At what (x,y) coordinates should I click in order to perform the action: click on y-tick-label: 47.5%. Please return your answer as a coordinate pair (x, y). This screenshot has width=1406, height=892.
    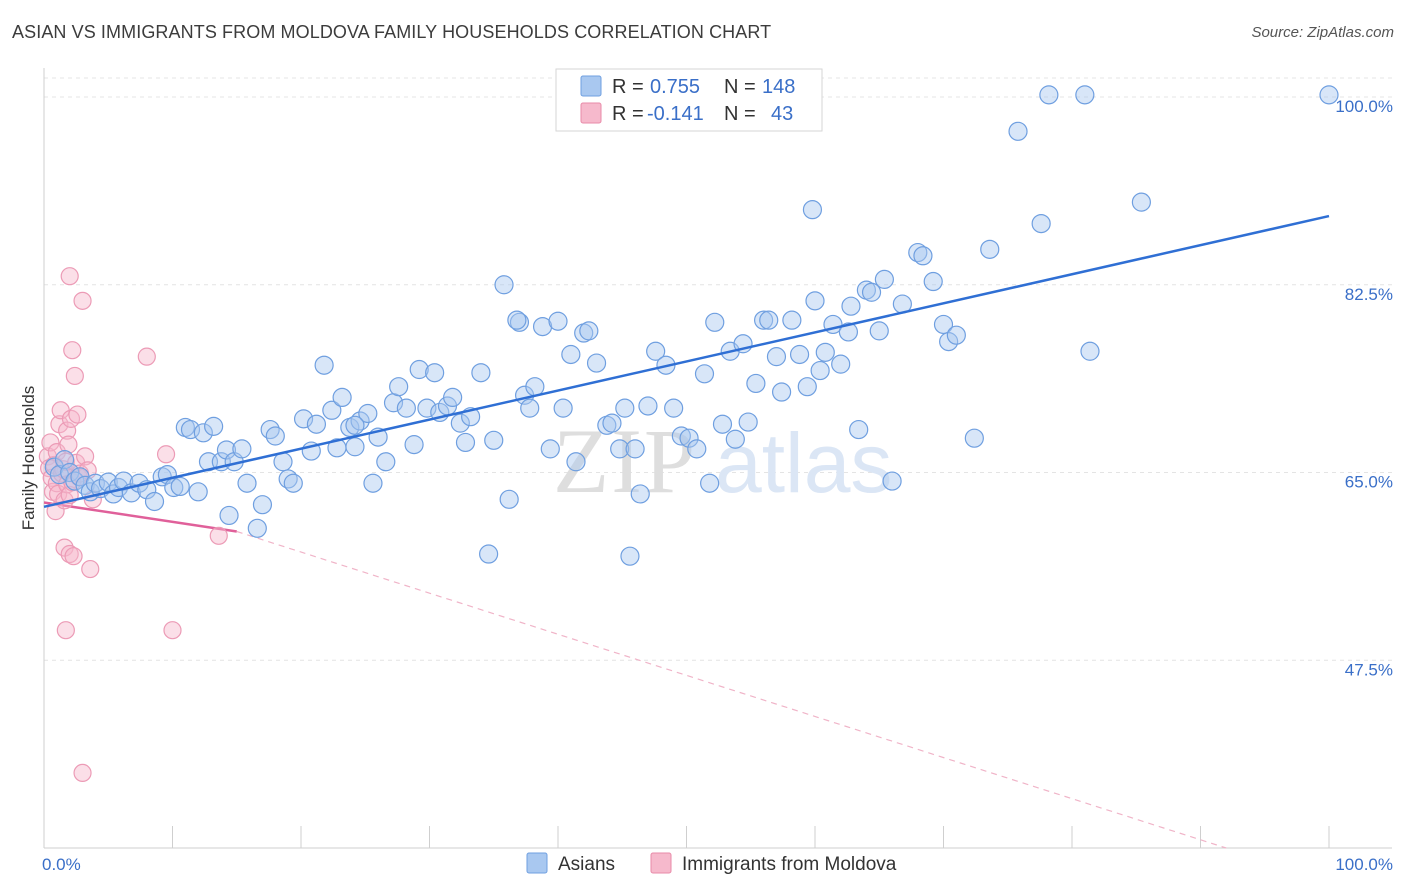
    Looking at the image, I should click on (1369, 669).